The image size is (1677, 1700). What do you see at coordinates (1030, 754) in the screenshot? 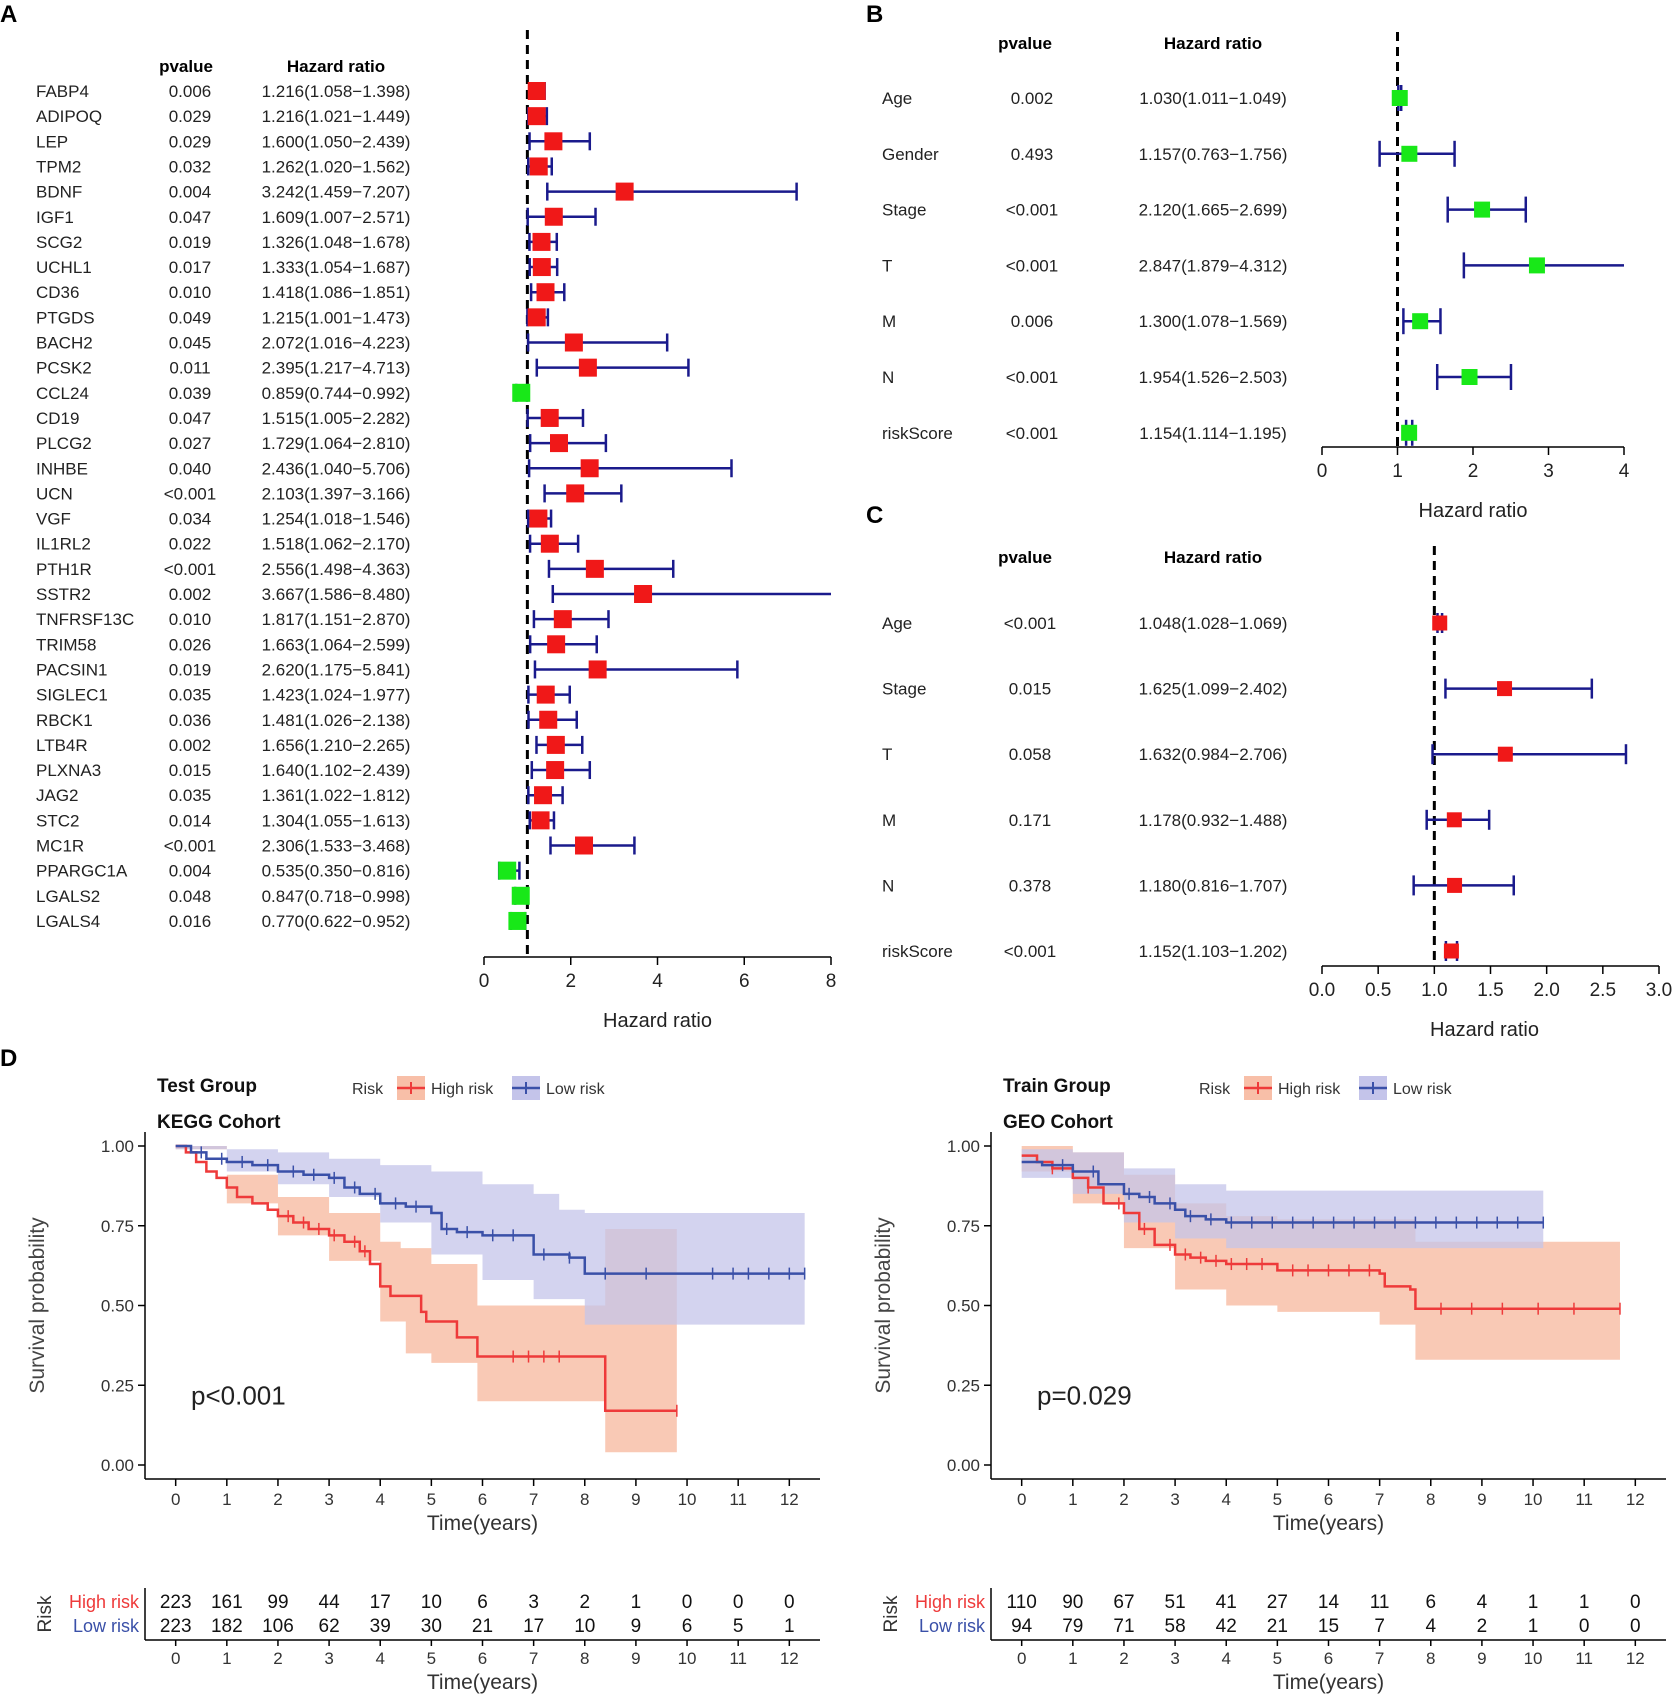
I see `row-pvalue: 0.058` at bounding box center [1030, 754].